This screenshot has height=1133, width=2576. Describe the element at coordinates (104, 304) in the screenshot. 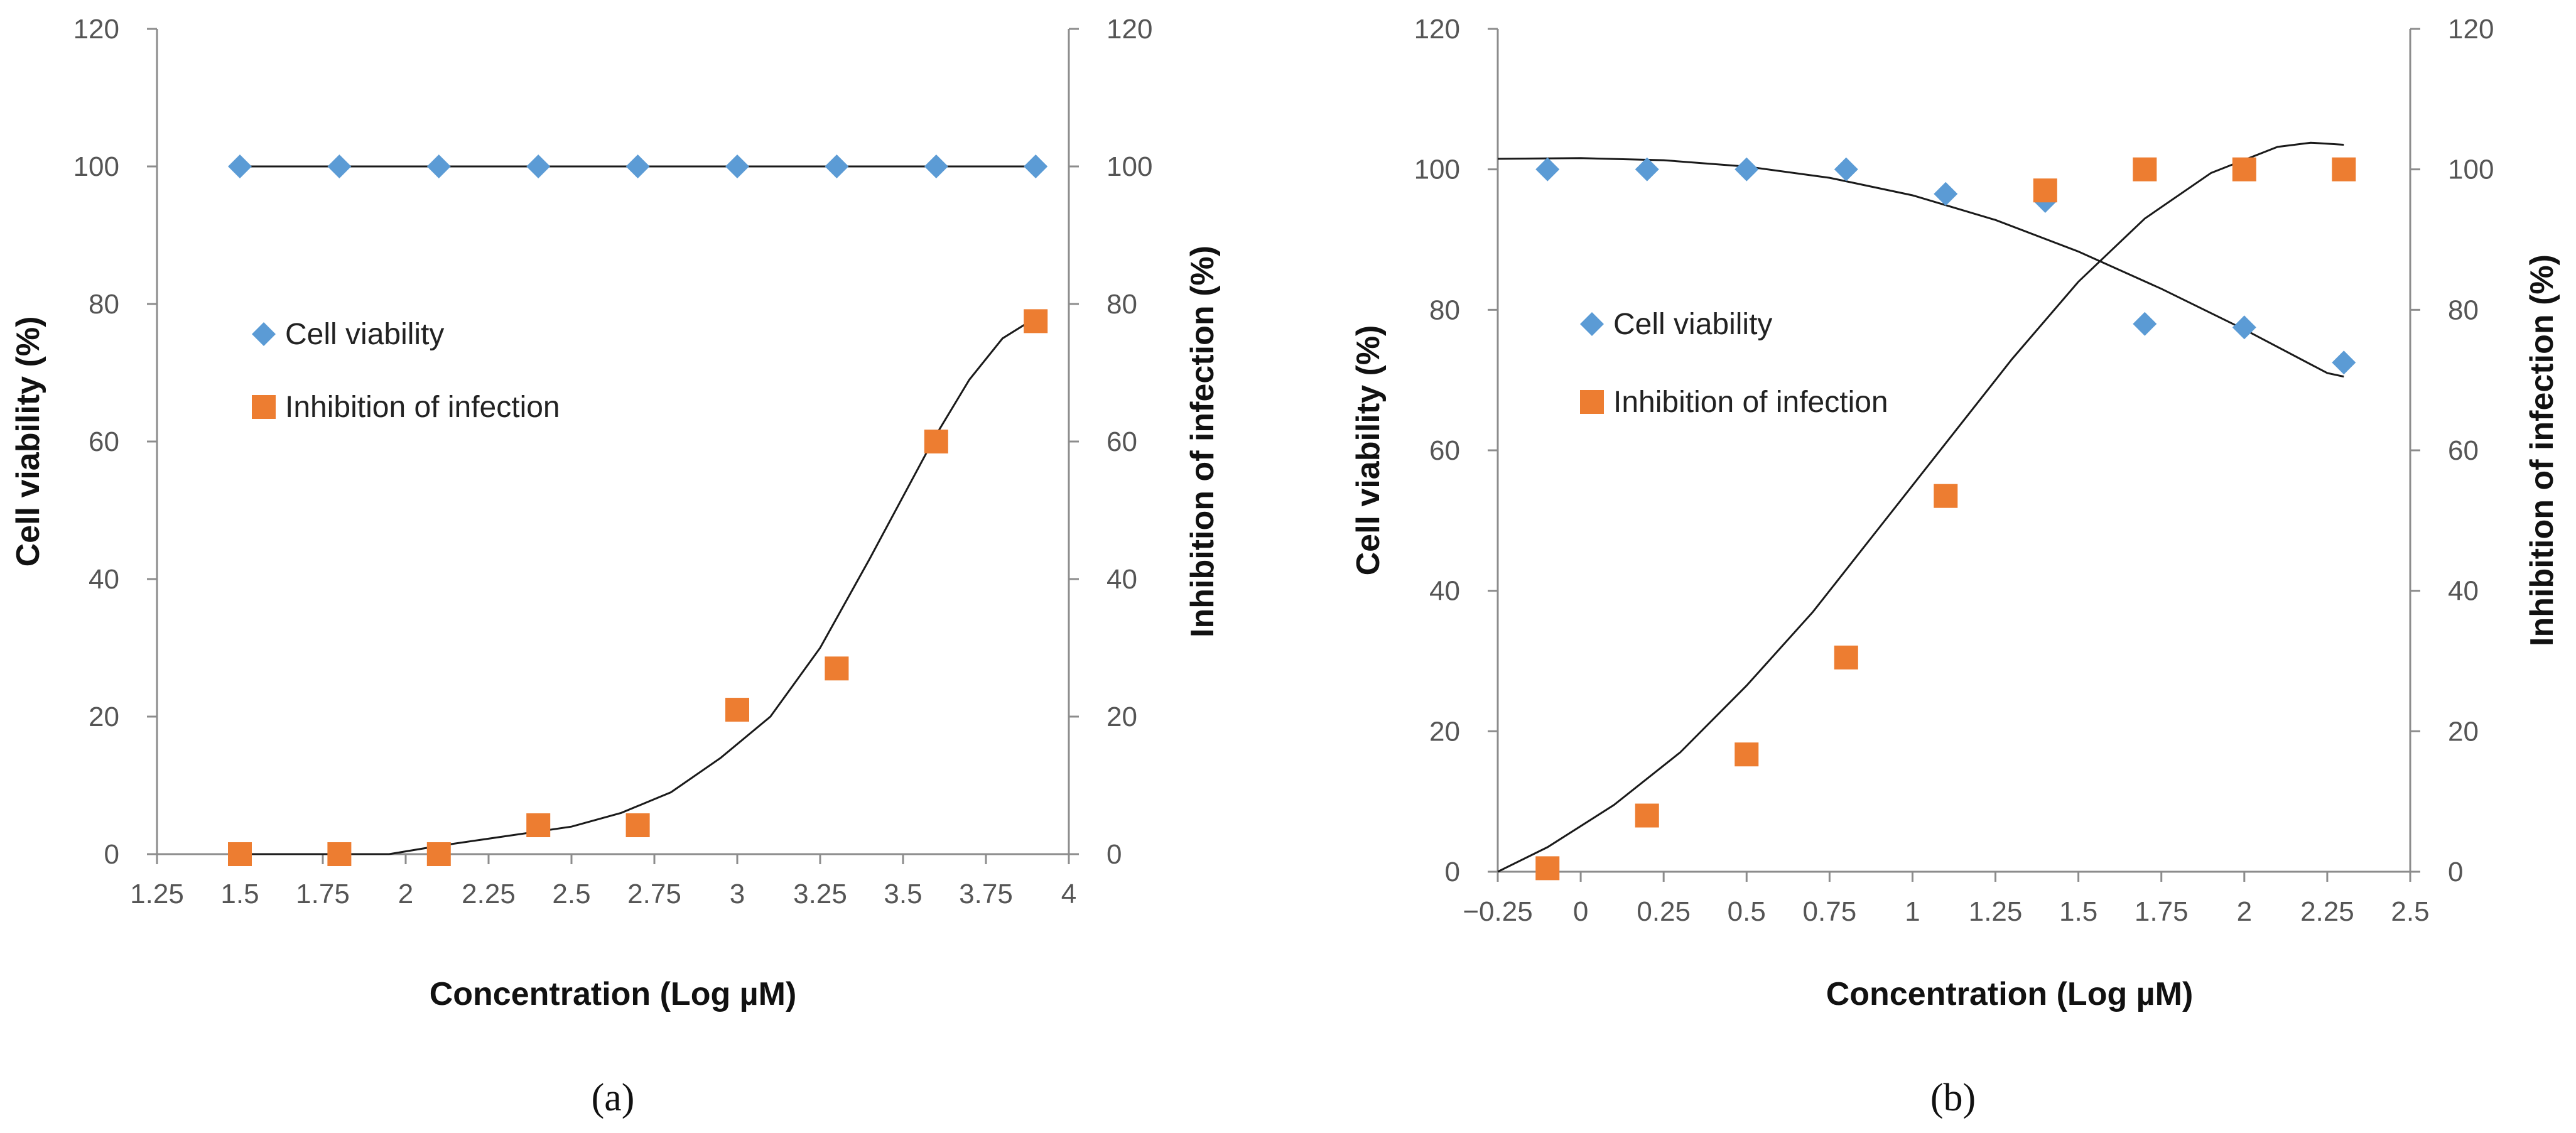

I see `y-left-tick-label: 80` at that location.